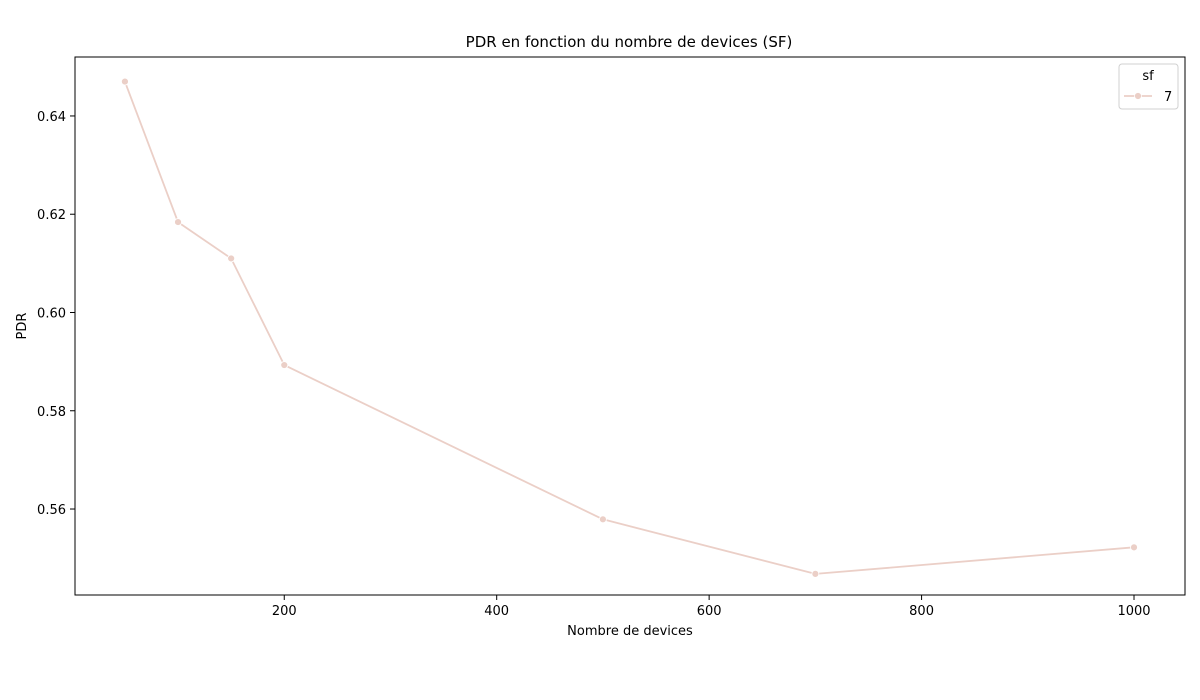  I want to click on x-axis: 200 400 600 800 1000, so click(711, 607).